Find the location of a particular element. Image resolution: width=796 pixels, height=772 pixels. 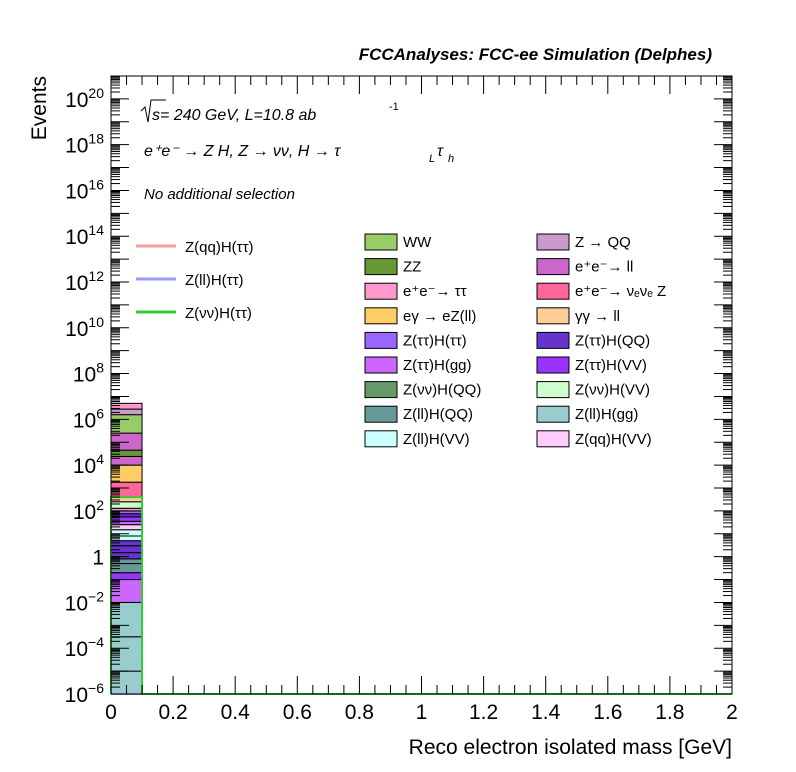

legend-label: Z(ττ)H(VV) is located at coordinates (611, 365).